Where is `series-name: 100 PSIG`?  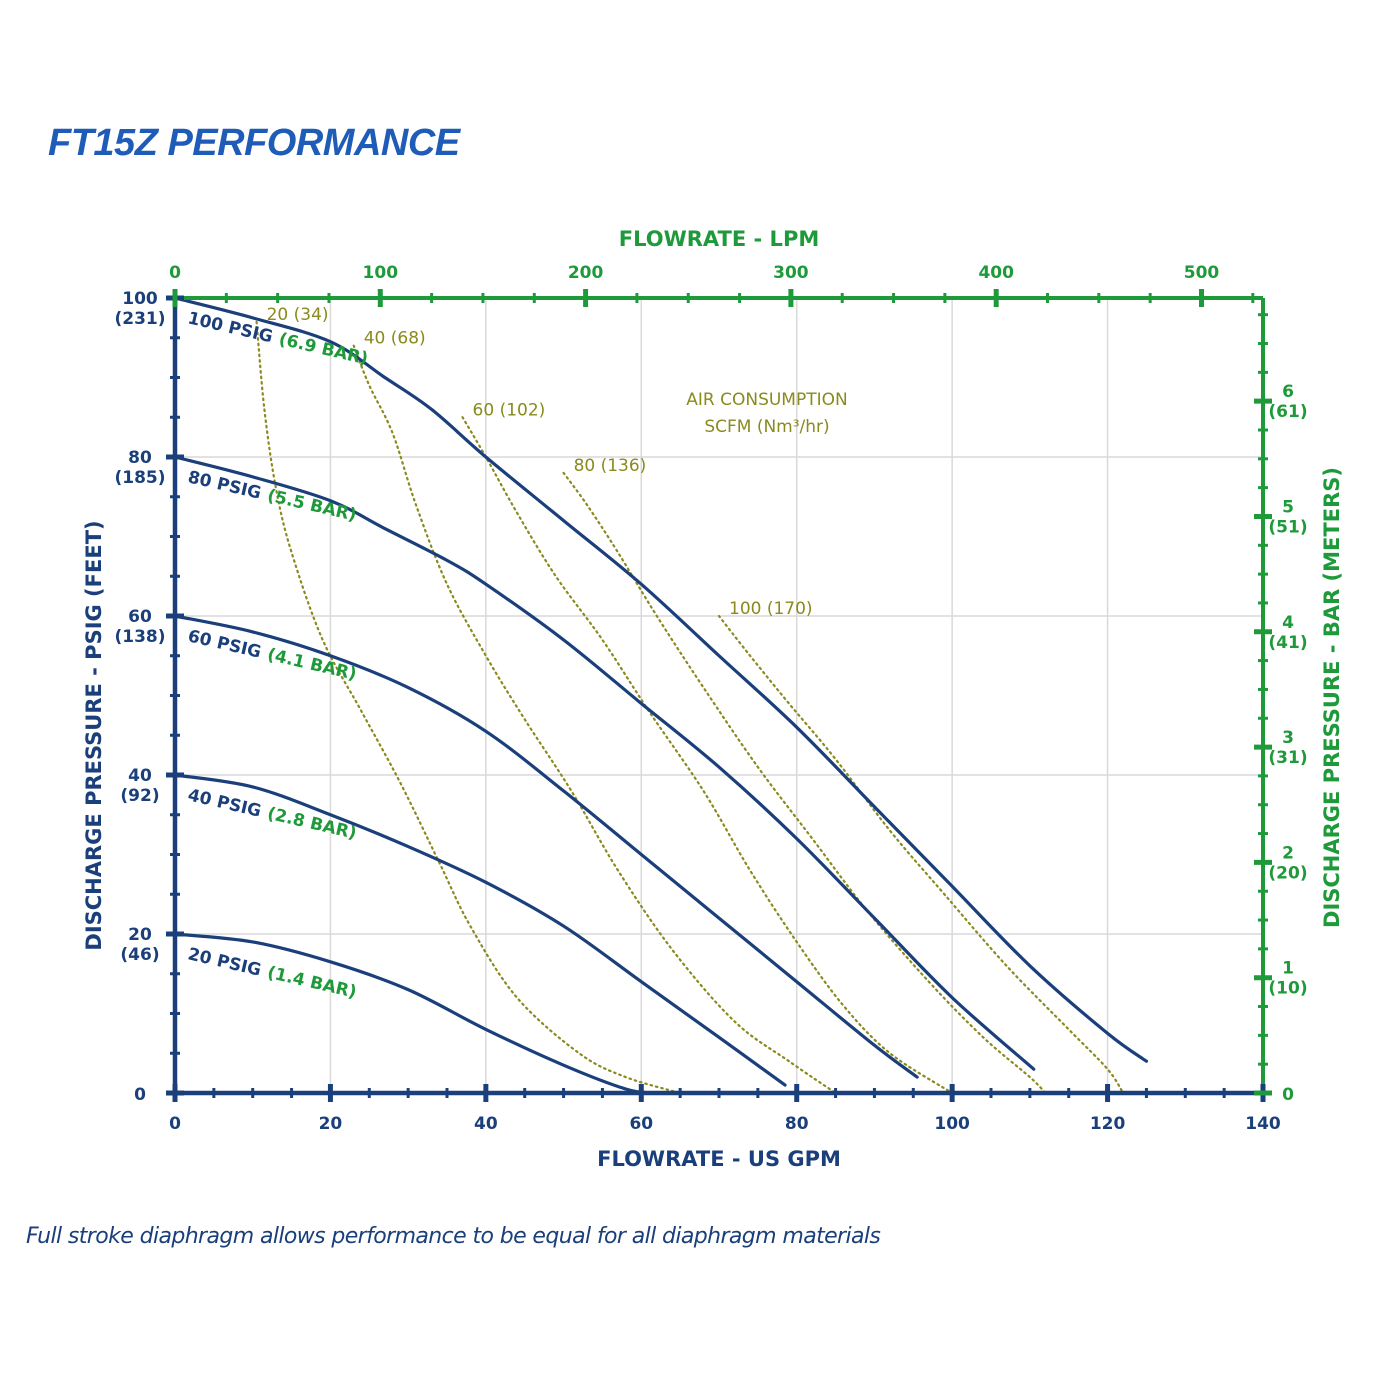
series-name: 100 PSIG is located at coordinates (230, 327).